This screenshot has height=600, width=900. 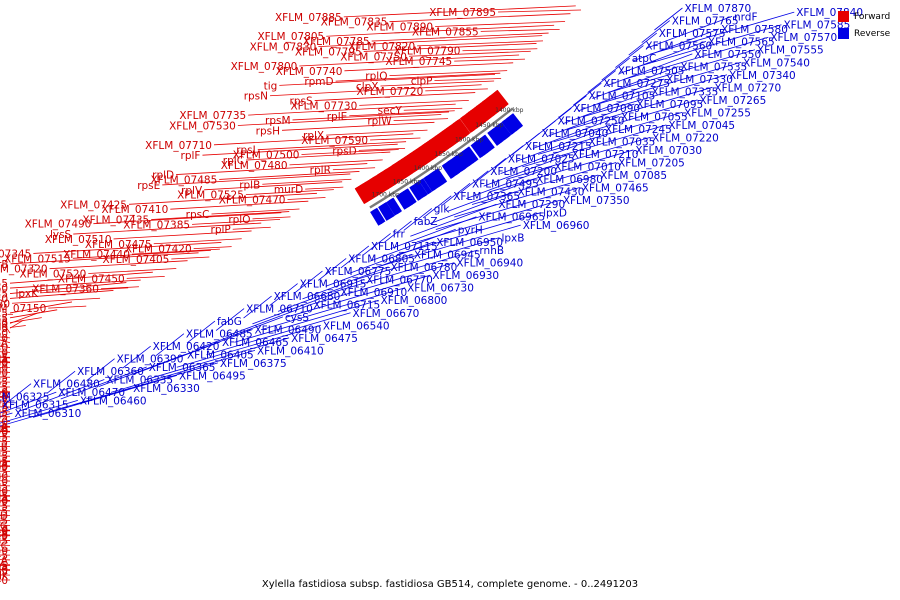 What do you see at coordinates (212, 376) in the screenshot?
I see `reverse-gene-label: XFLM_06495` at bounding box center [212, 376].